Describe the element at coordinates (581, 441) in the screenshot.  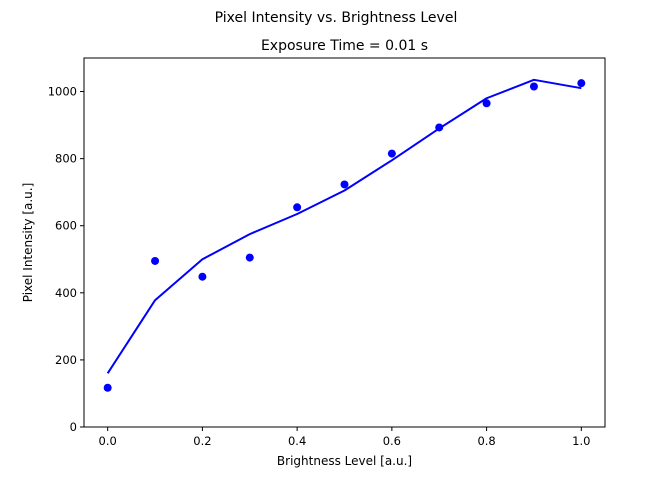
I see `x-tick-label: 1.0` at that location.